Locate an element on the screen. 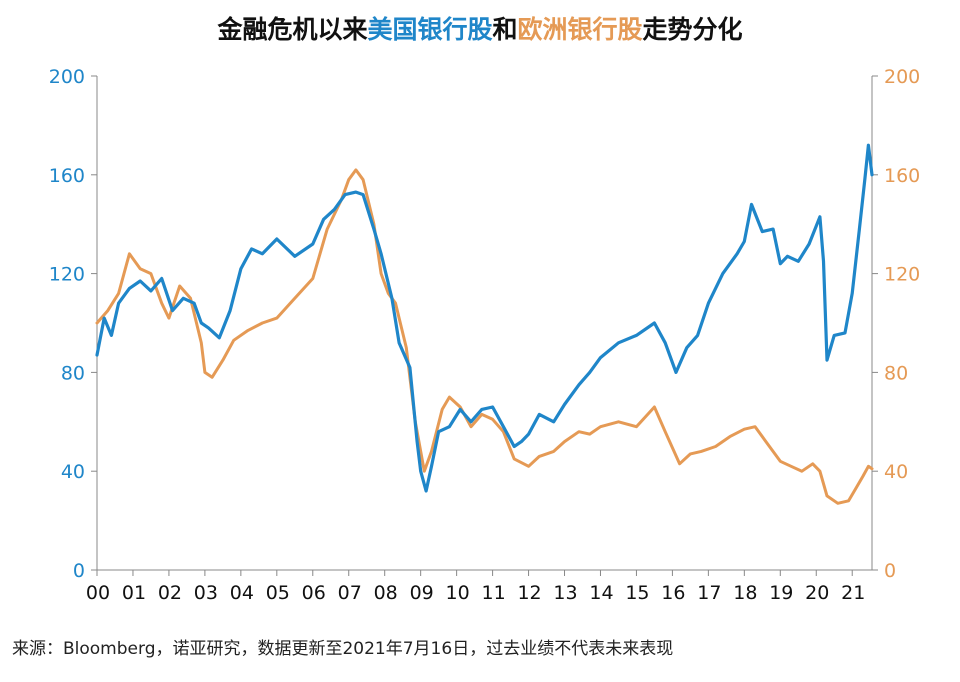 The width and height of the screenshot is (960, 682). x-tick-label: 17 is located at coordinates (709, 593).